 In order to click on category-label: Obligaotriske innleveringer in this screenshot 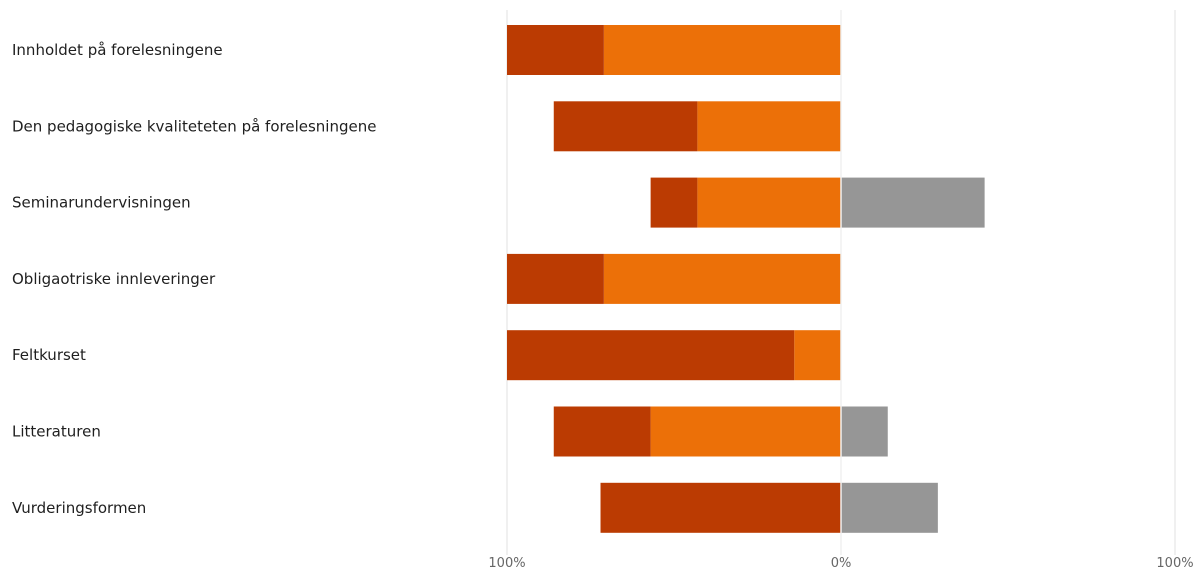, I will do `click(114, 279)`.